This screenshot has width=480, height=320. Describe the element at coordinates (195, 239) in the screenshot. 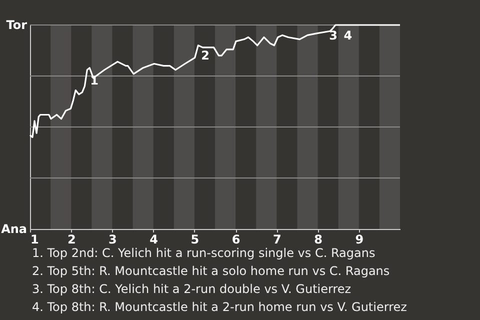

I see `x-tick-label: 5` at that location.